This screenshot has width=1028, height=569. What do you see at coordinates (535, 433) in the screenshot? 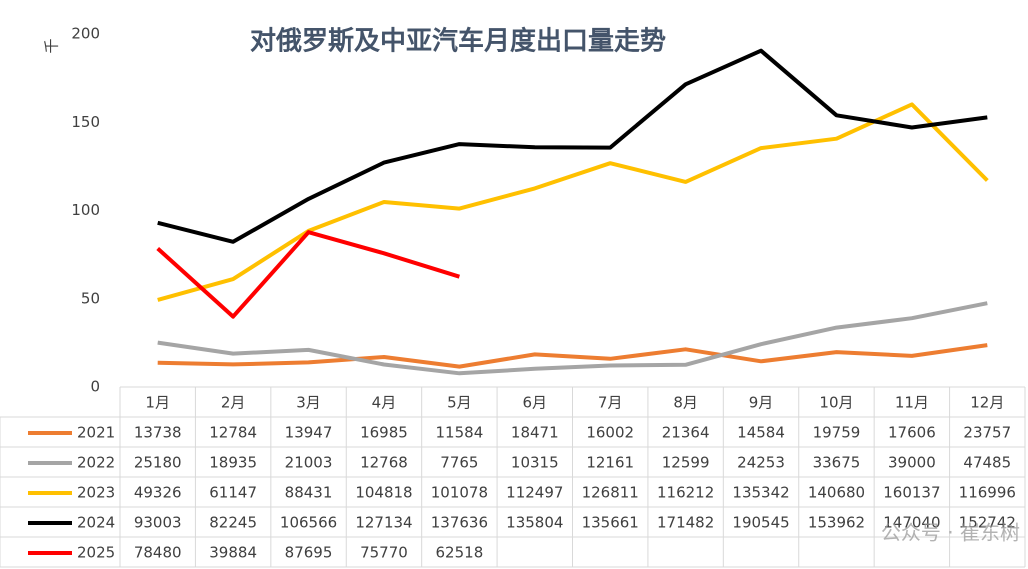
I see `table-cell: 18471` at bounding box center [535, 433].